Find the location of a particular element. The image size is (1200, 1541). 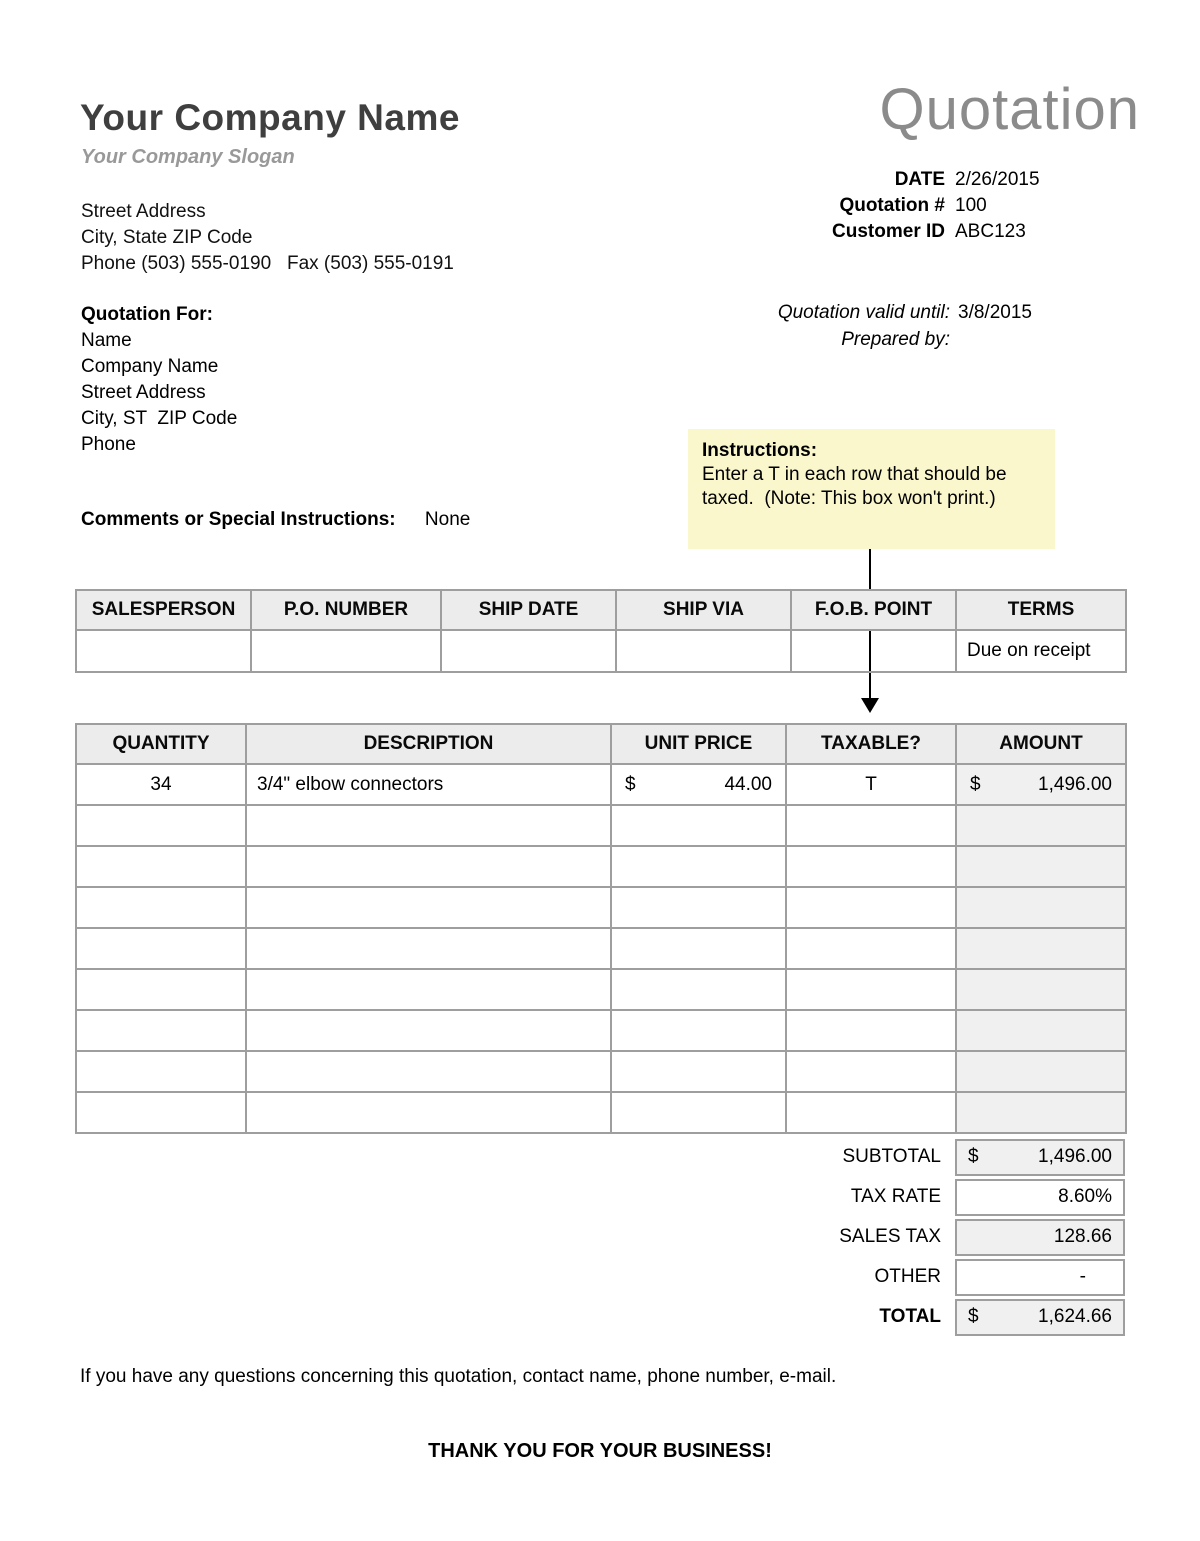

amount-header: AMOUNT is located at coordinates (1041, 744).